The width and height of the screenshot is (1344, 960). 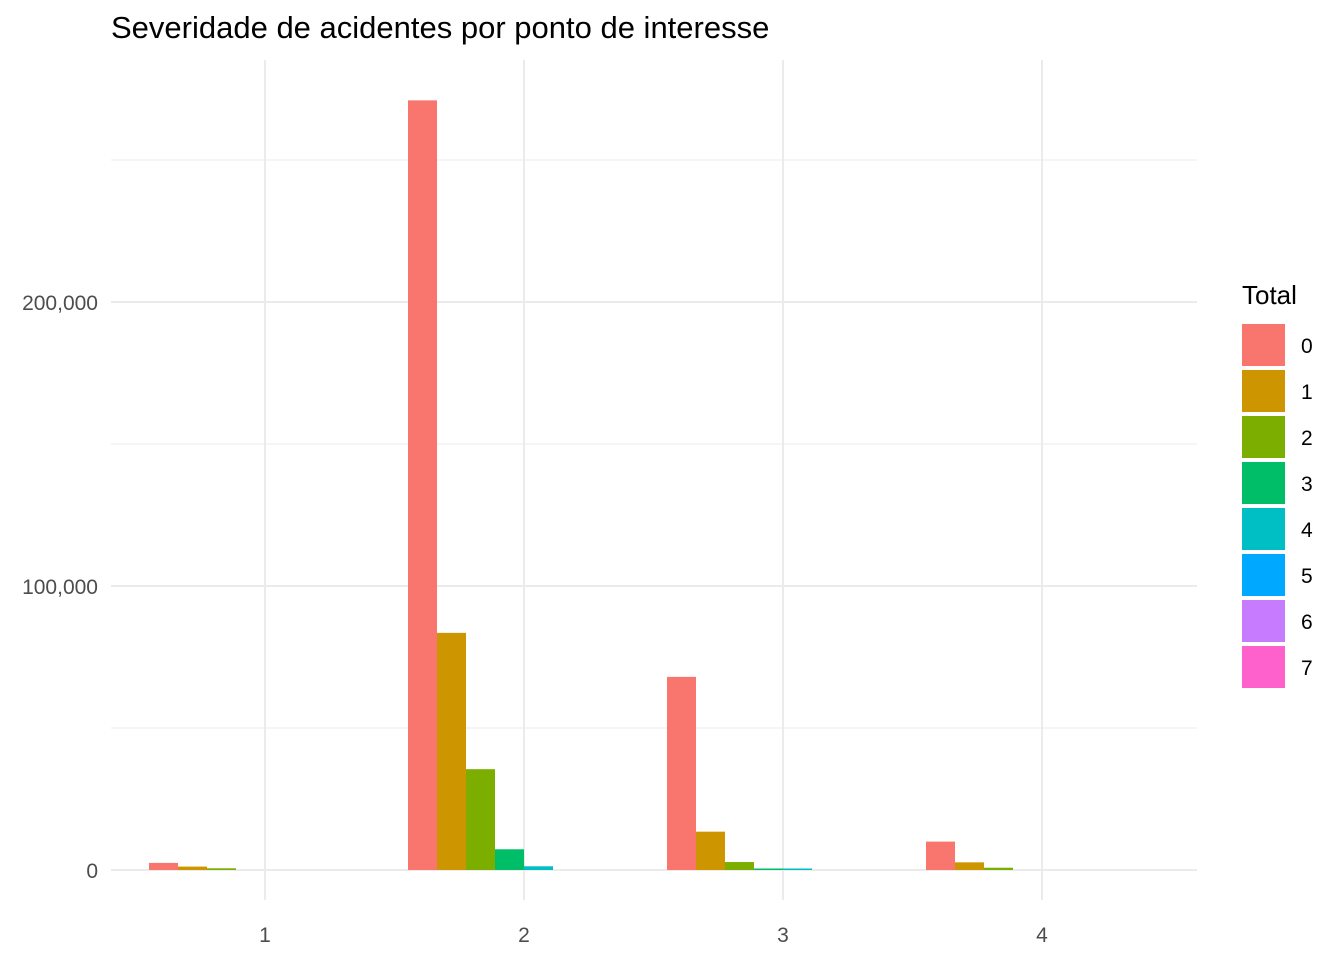 What do you see at coordinates (1269, 295) in the screenshot?
I see `legend-title: Total` at bounding box center [1269, 295].